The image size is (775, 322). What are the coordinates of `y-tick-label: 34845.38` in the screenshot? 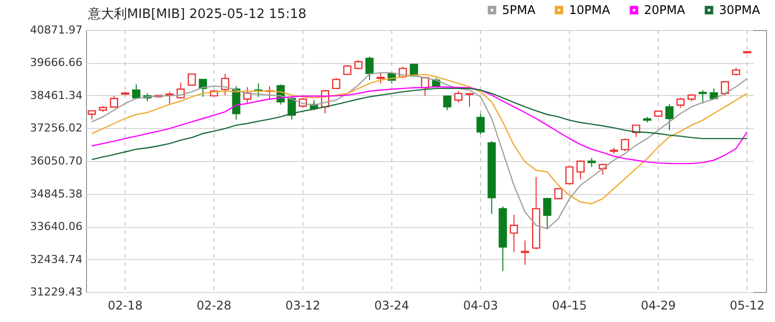 It's located at (56, 193).